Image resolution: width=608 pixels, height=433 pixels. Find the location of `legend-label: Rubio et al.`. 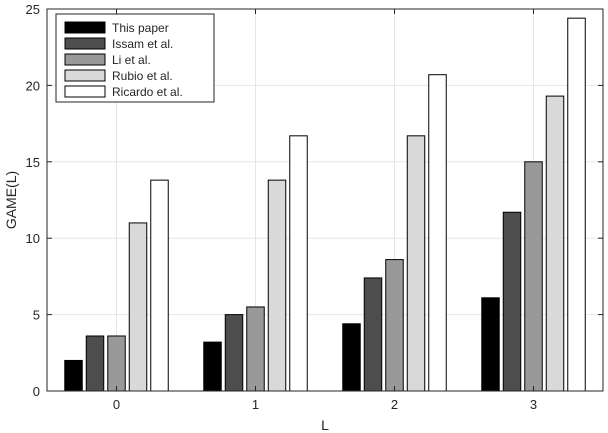

legend-label: Rubio et al. is located at coordinates (142, 76).